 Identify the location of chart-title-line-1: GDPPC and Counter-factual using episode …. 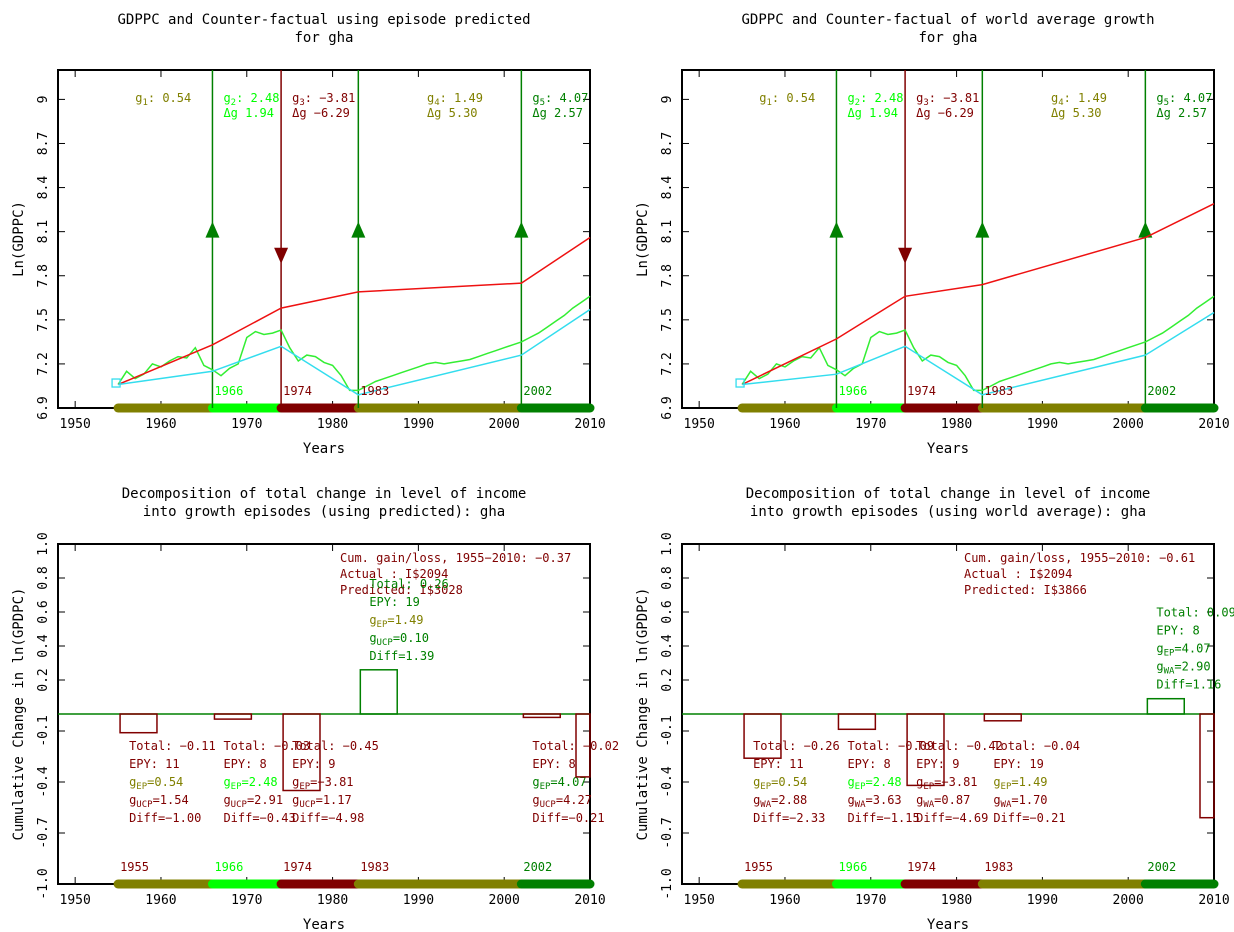
(323, 20).